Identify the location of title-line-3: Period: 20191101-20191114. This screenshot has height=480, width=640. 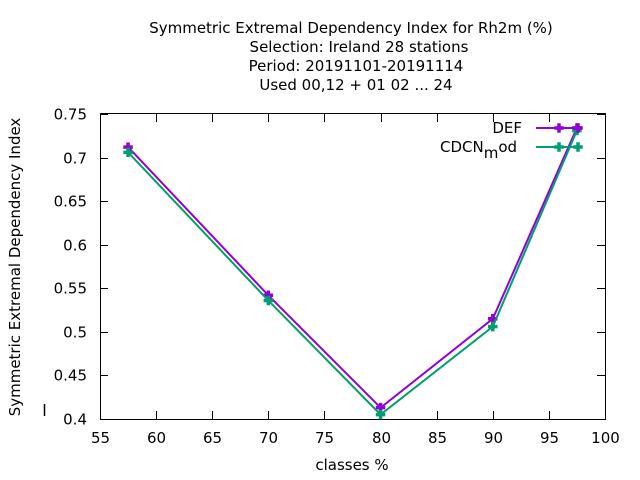
(356, 66).